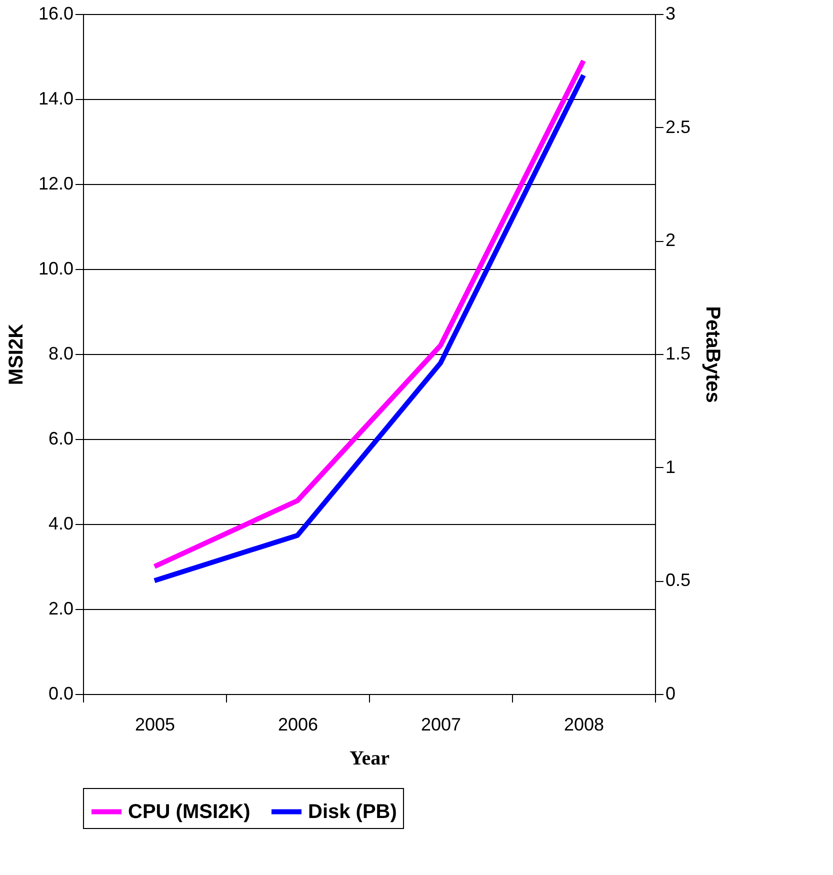 The height and width of the screenshot is (875, 833). Describe the element at coordinates (61, 524) in the screenshot. I see `y-tick-label: 4.0` at that location.